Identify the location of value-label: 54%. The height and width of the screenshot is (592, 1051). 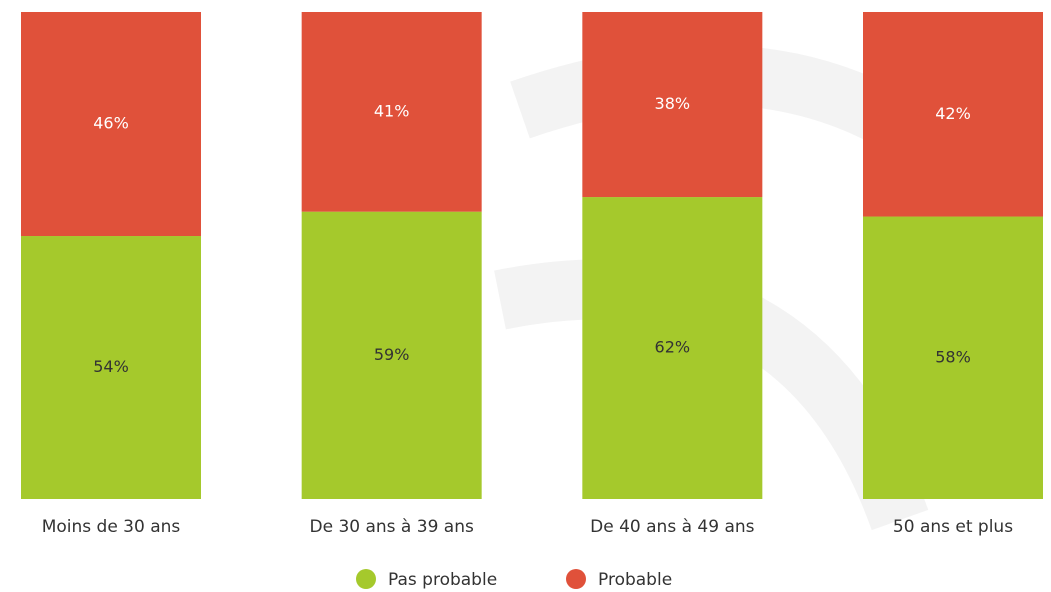
(111, 366).